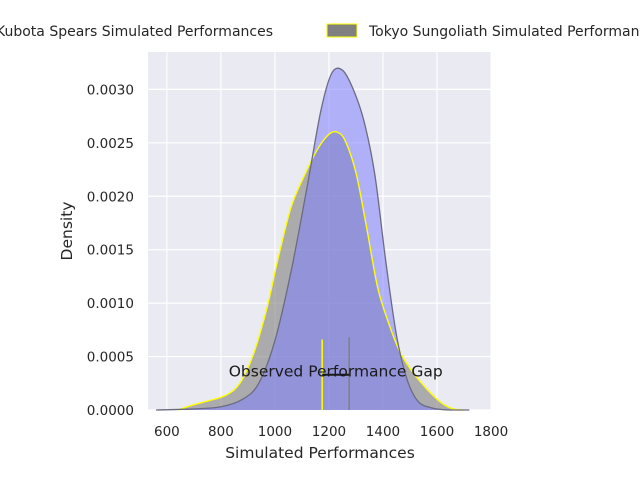 This screenshot has height=480, width=640. I want to click on annotation-text: Observed Performance Gap, so click(336, 372).